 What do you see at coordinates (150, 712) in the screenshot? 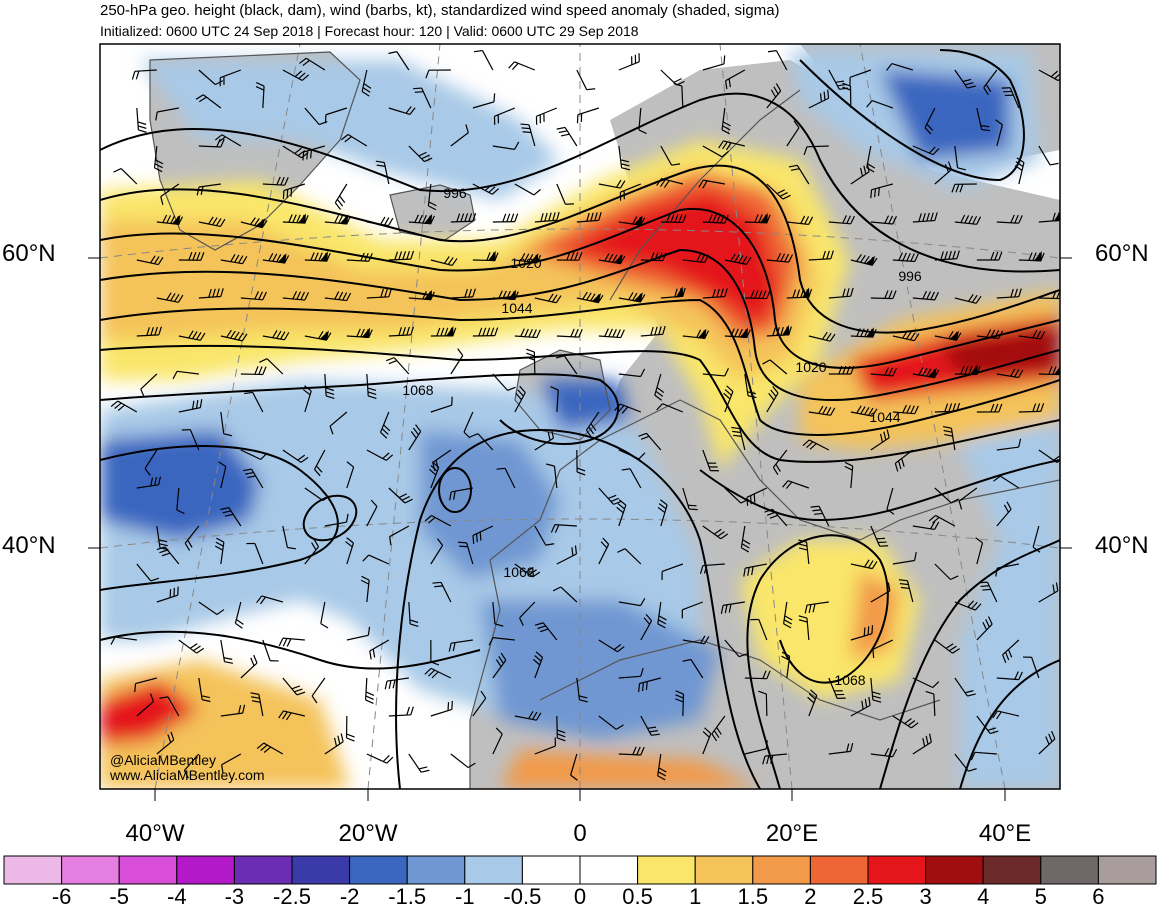
I see `positive-anomaly-subtropical-core` at bounding box center [150, 712].